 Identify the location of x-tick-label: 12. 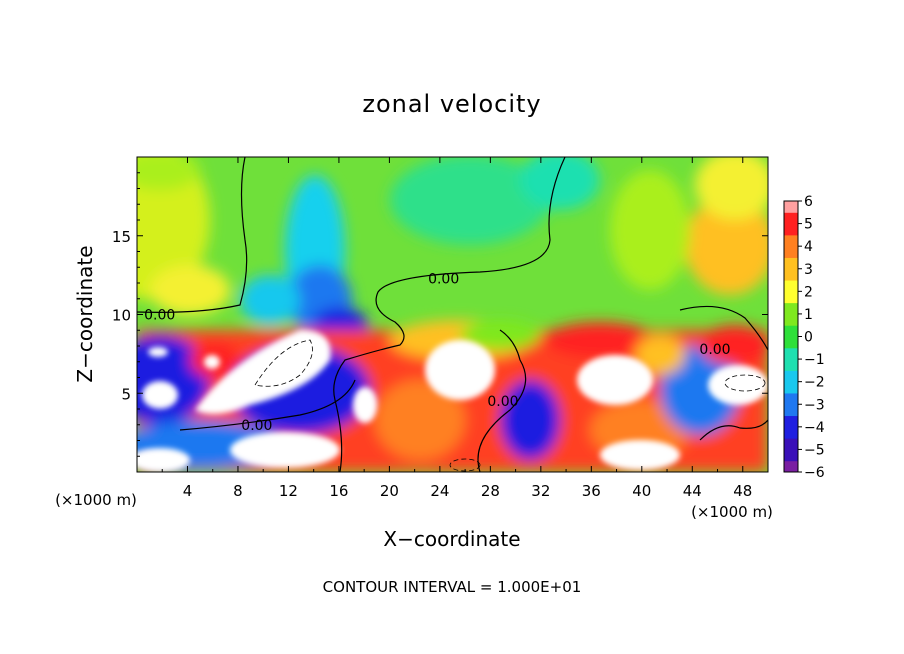
(288, 491).